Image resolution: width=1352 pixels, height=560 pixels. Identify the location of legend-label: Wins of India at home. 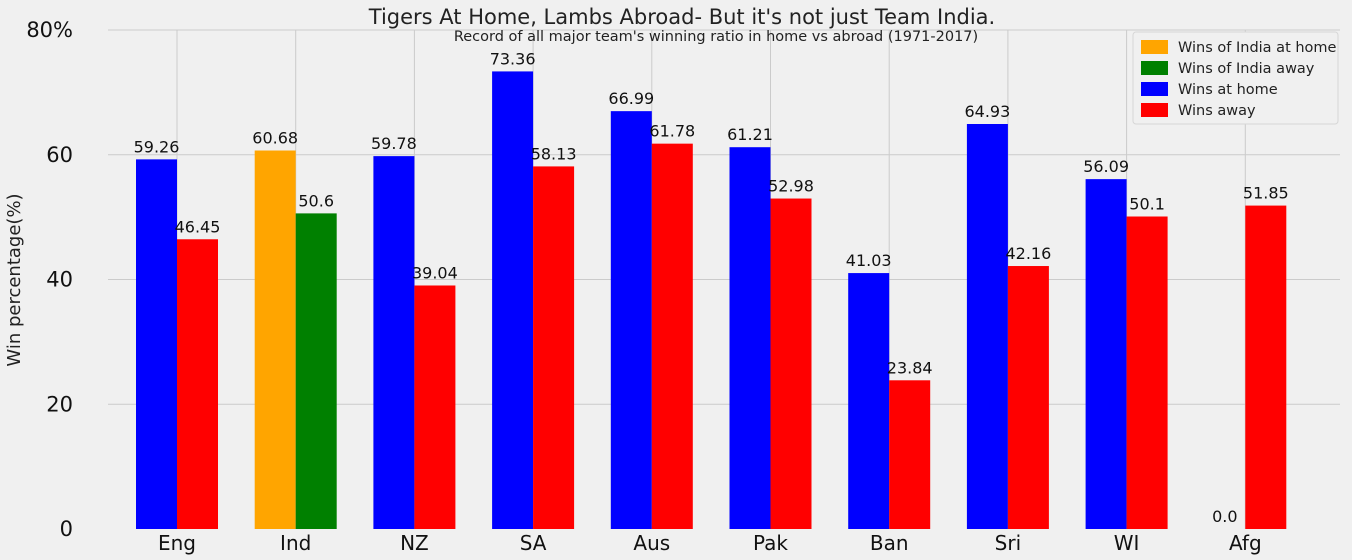
(1257, 48).